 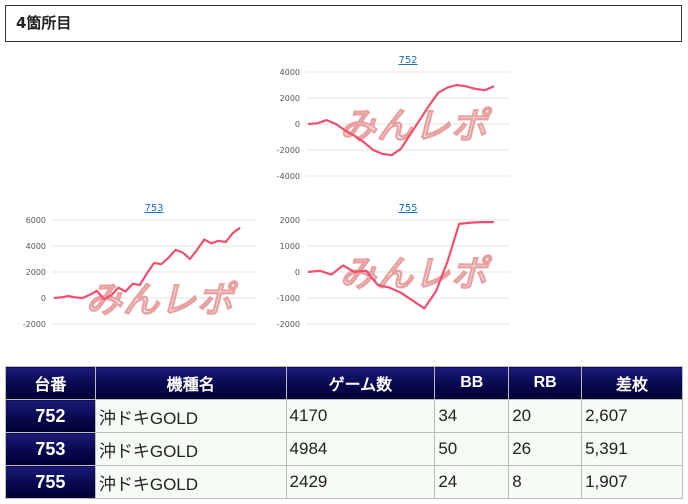 What do you see at coordinates (545, 449) in the screenshot?
I see `rb-cell: 26` at bounding box center [545, 449].